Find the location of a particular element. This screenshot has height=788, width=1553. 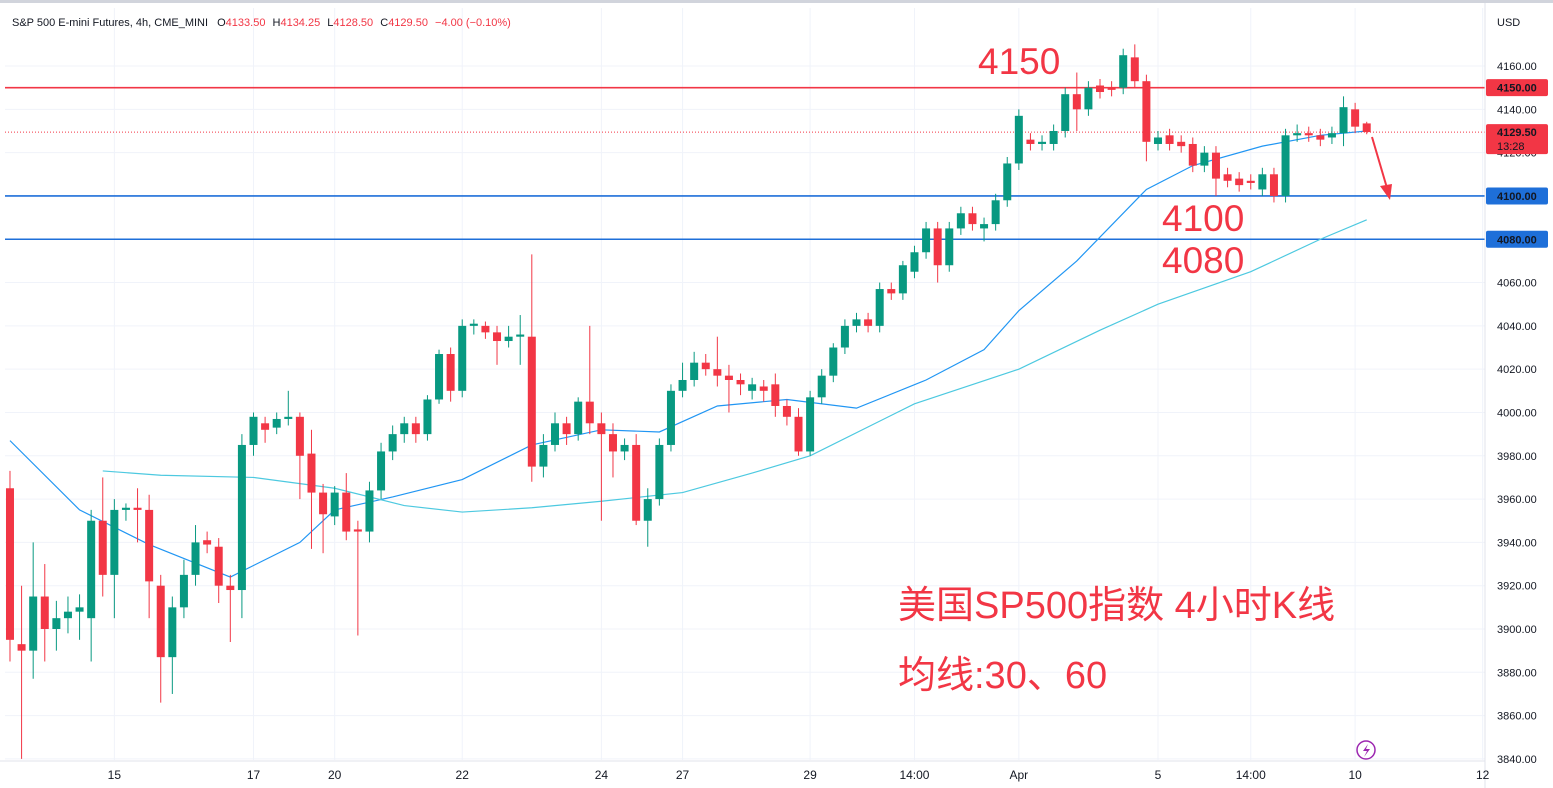

y-tick-label: 3880.00 is located at coordinates (1517, 673).